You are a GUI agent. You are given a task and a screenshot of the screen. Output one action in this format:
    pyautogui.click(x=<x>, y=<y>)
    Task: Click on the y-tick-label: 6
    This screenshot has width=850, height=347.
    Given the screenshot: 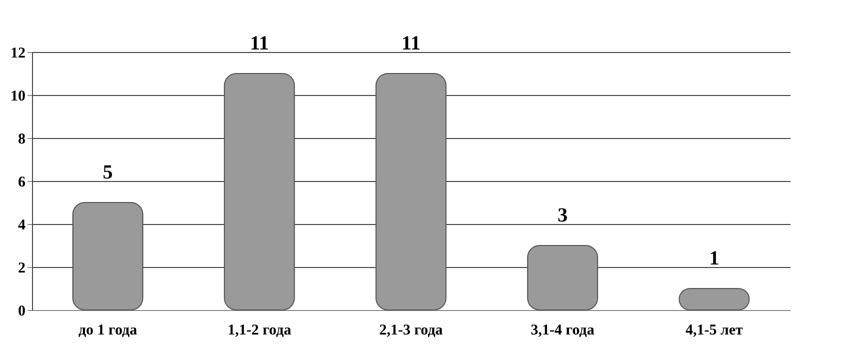 What is the action you would take?
    pyautogui.click(x=22, y=182)
    